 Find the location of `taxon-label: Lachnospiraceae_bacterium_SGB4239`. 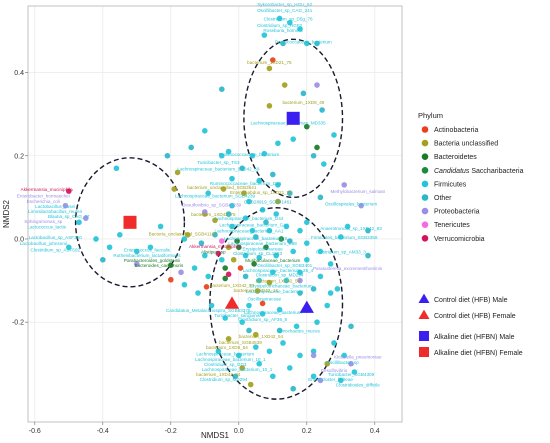

taxon-label: Lachnospiraceae_bacterium_SGB4239 is located at coordinates (215, 195).